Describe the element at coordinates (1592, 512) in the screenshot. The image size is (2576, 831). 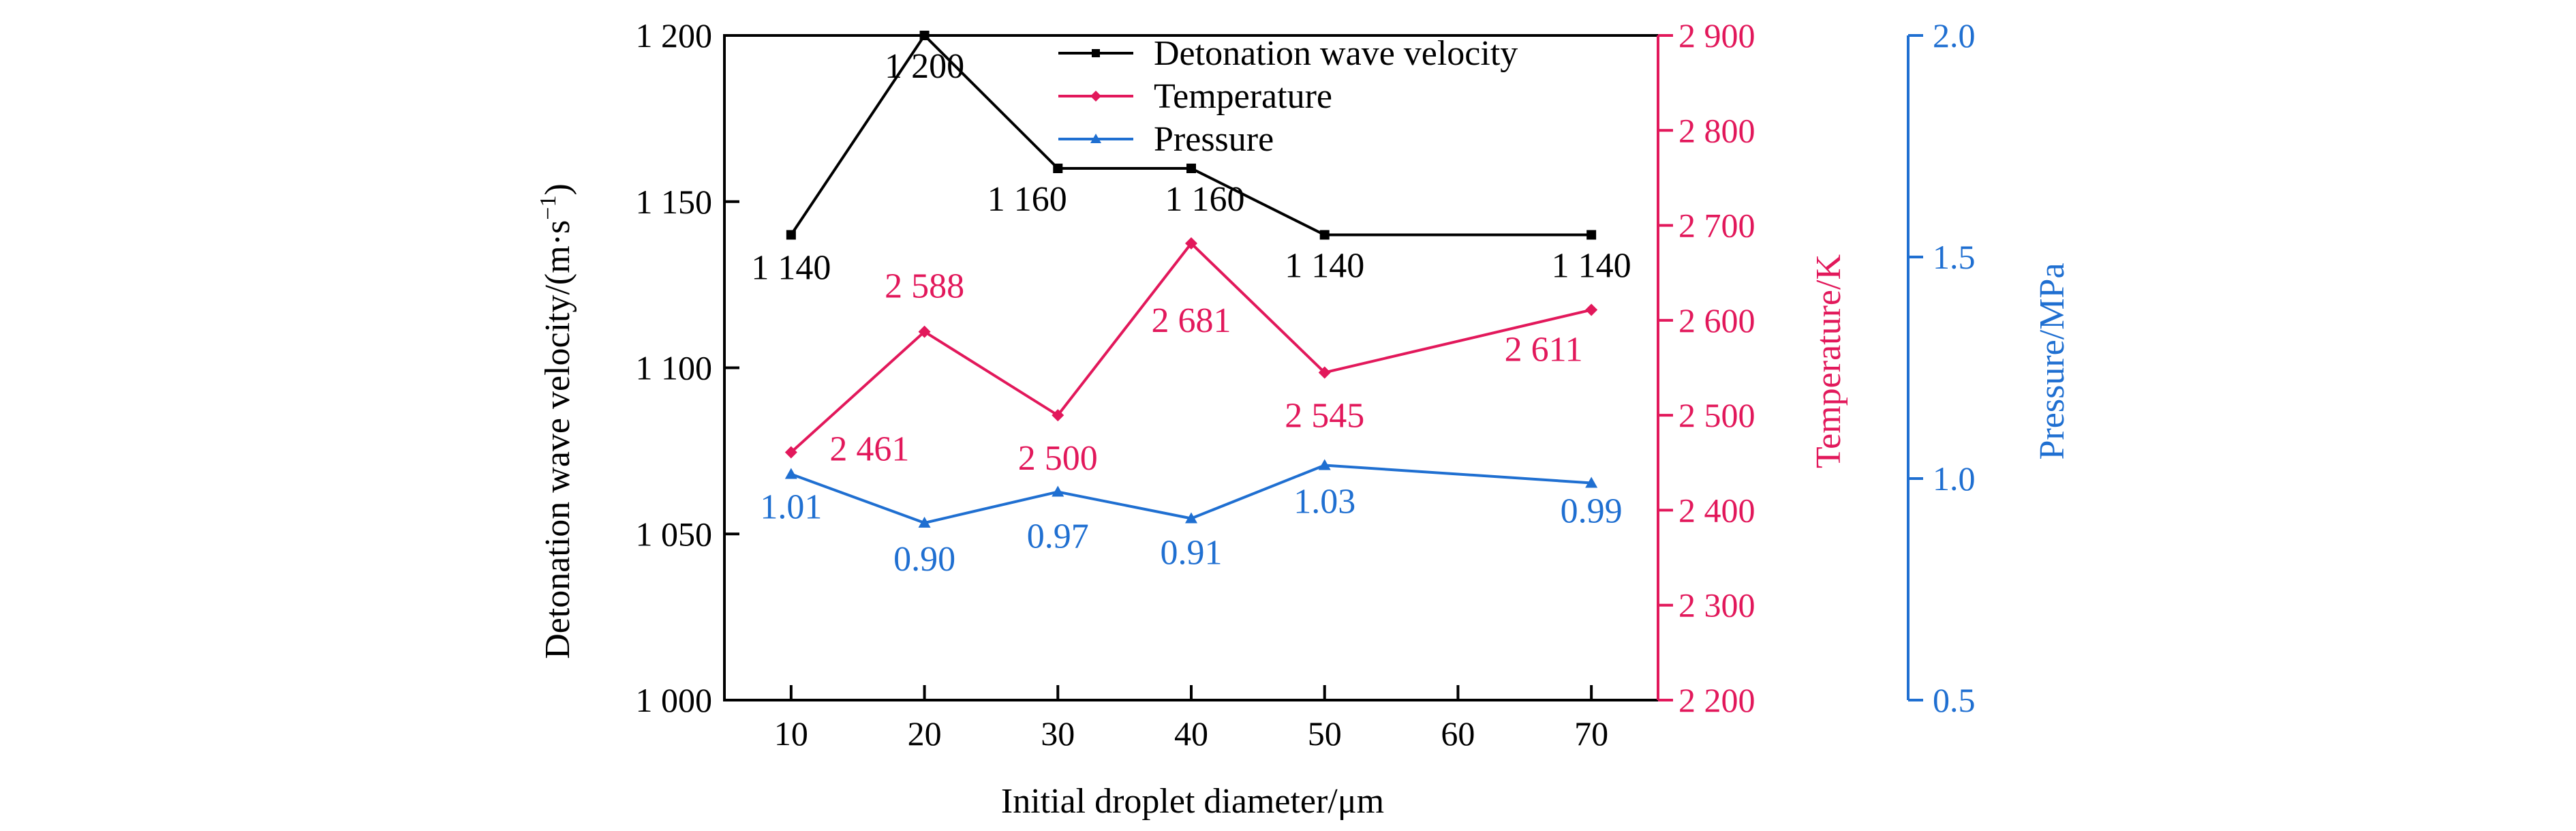
I see `data-label: 0.99` at that location.